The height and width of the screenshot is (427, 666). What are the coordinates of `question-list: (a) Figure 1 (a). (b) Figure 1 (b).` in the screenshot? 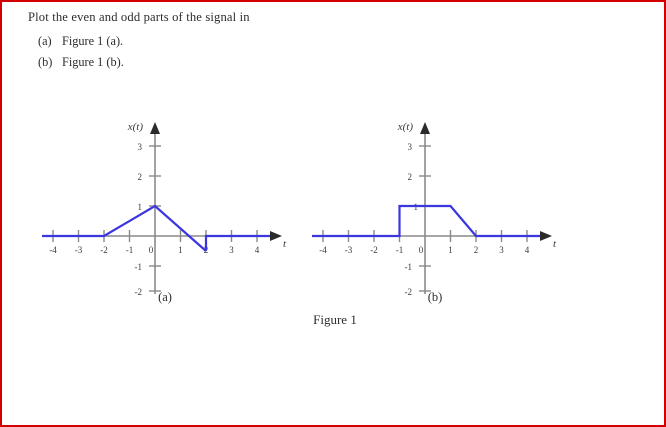 It's located at (248, 55).